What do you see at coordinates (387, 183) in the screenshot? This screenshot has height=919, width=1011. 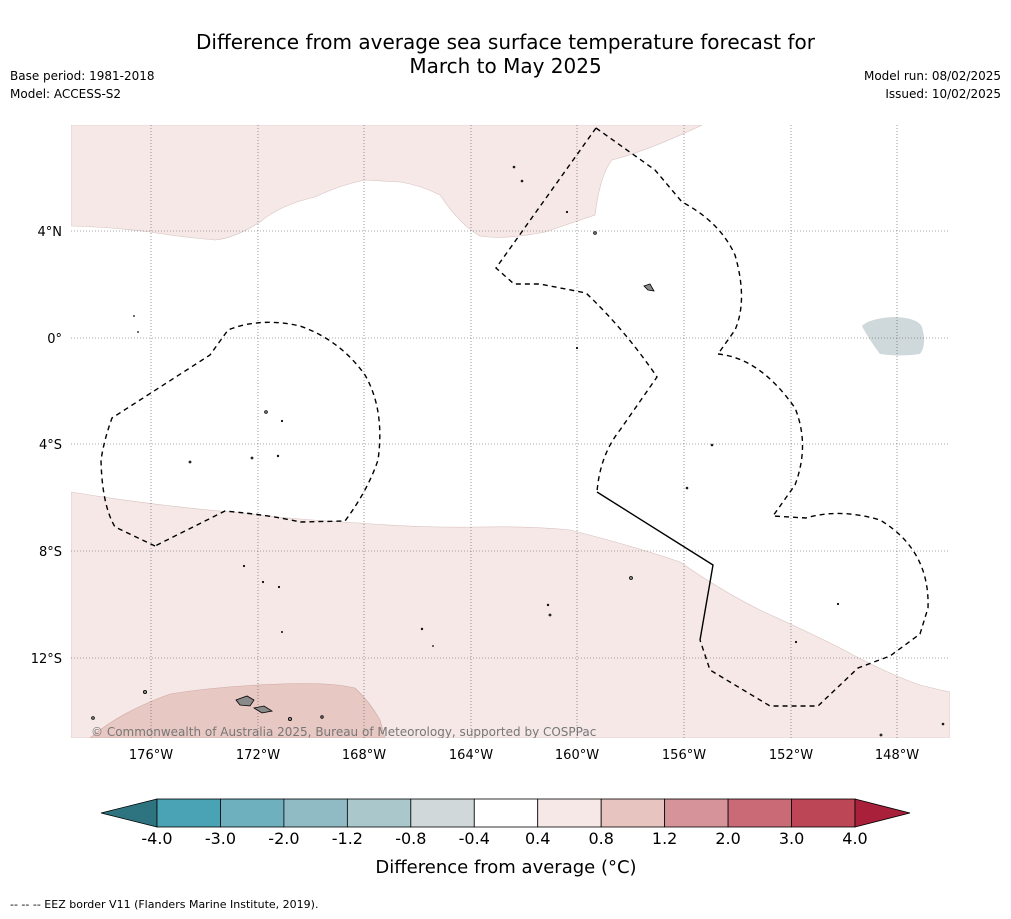 I see `anomaly-region-north` at bounding box center [387, 183].